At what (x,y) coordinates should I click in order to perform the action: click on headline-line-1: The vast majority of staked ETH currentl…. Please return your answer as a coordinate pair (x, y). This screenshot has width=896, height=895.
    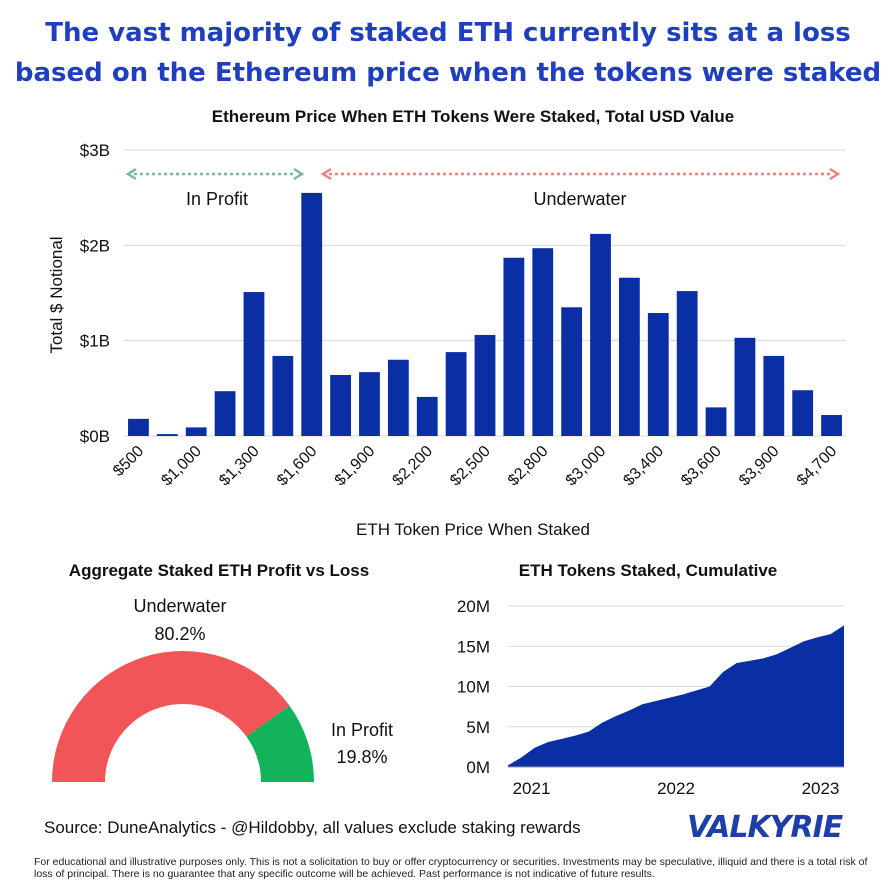
    Looking at the image, I should click on (448, 33).